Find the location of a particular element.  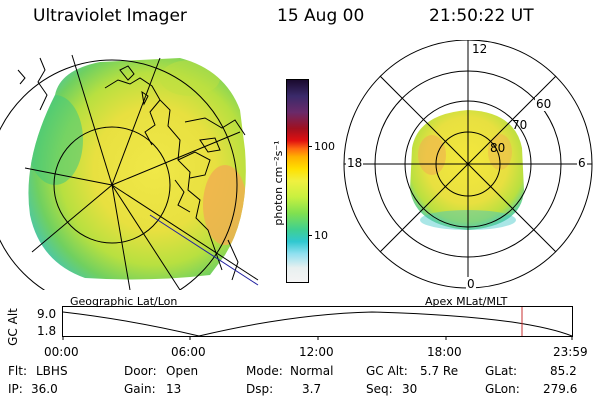

polar-panel-label: Apex MLat/MLT is located at coordinates (466, 301).